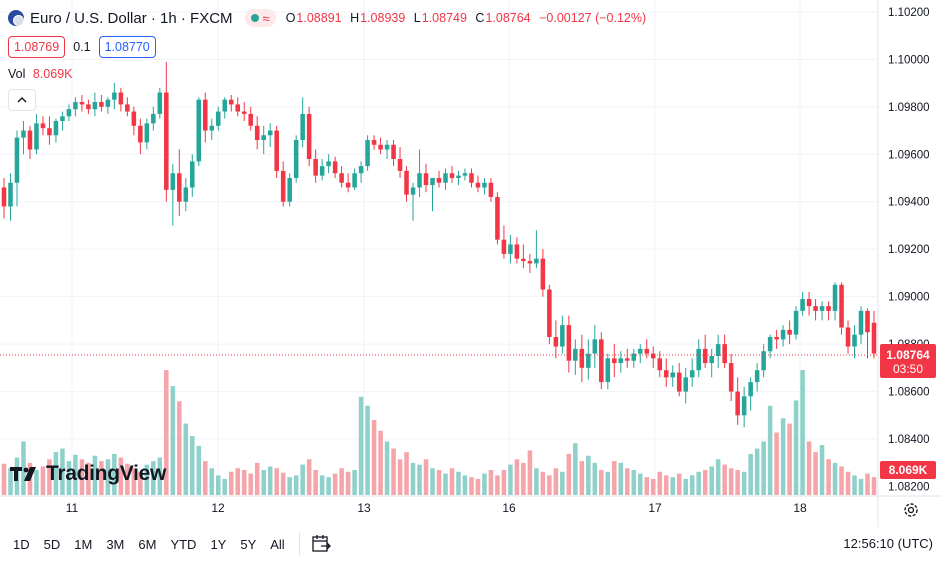  Describe the element at coordinates (908, 355) in the screenshot. I see `last-price-value: 1.08764` at that location.